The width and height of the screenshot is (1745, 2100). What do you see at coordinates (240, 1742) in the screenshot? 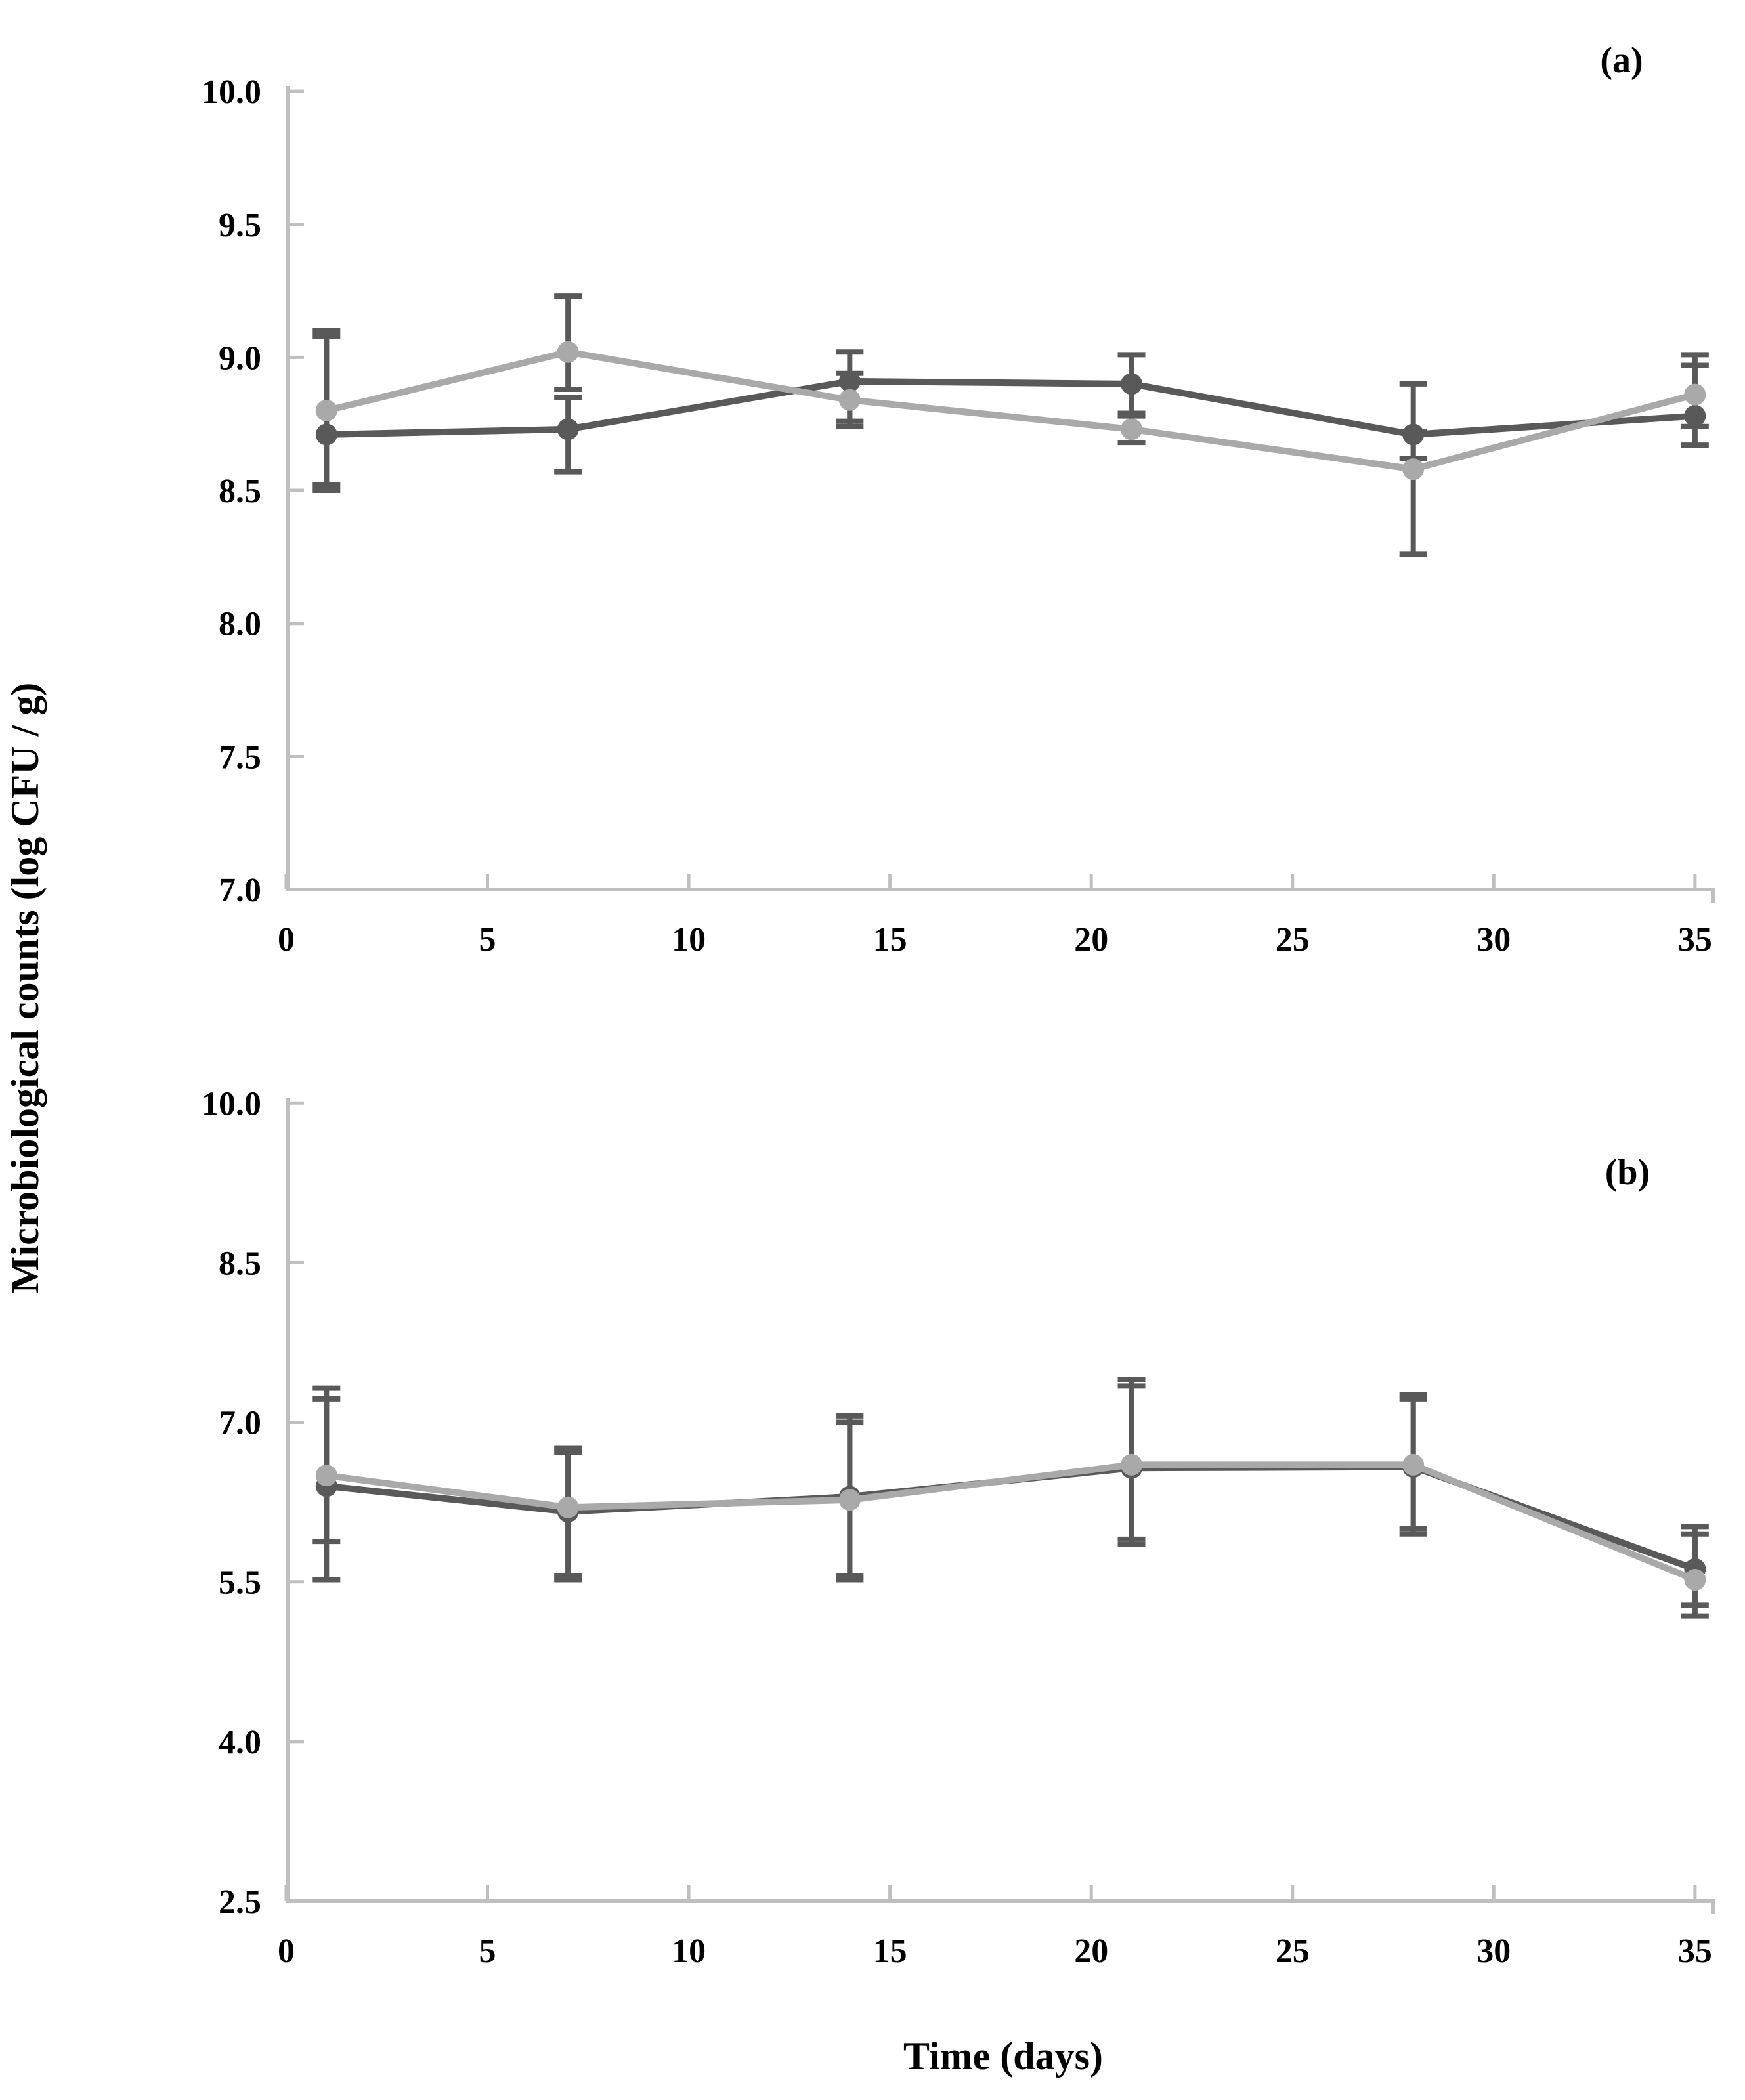
I see `y-tick-label: 4.0` at bounding box center [240, 1742].